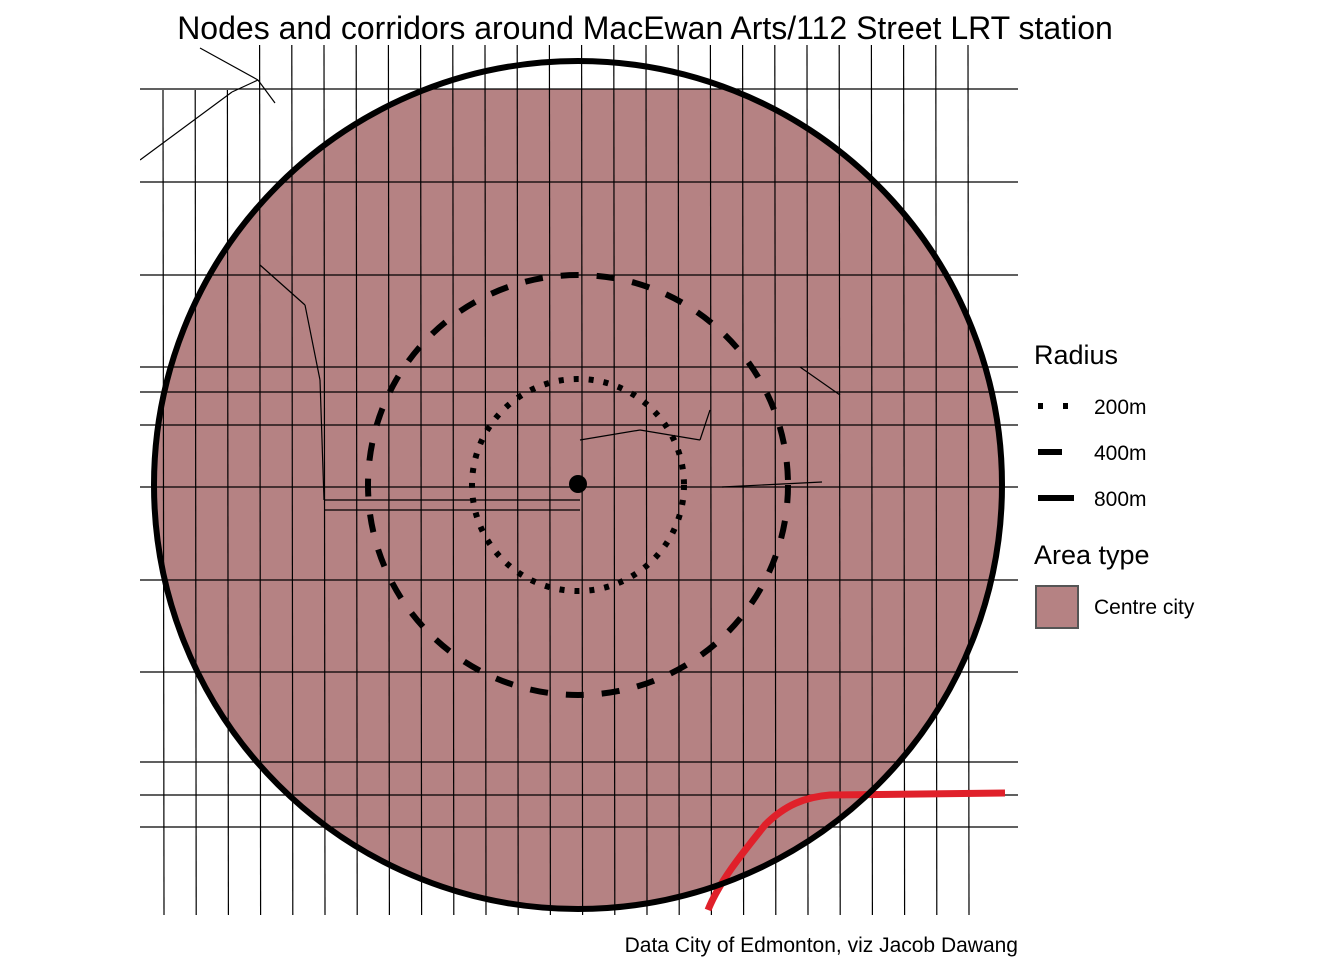 The height and width of the screenshot is (960, 1344). Describe the element at coordinates (1120, 407) in the screenshot. I see `legend-label-200m: 200m` at that location.